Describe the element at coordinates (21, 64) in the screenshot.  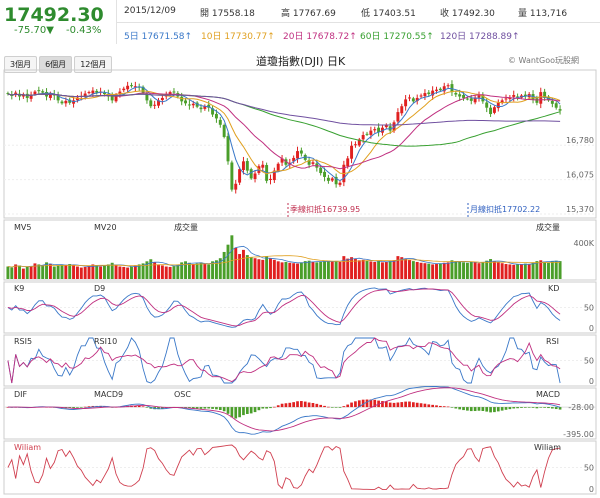
I see `tab-3-months: 3個月` at that location.